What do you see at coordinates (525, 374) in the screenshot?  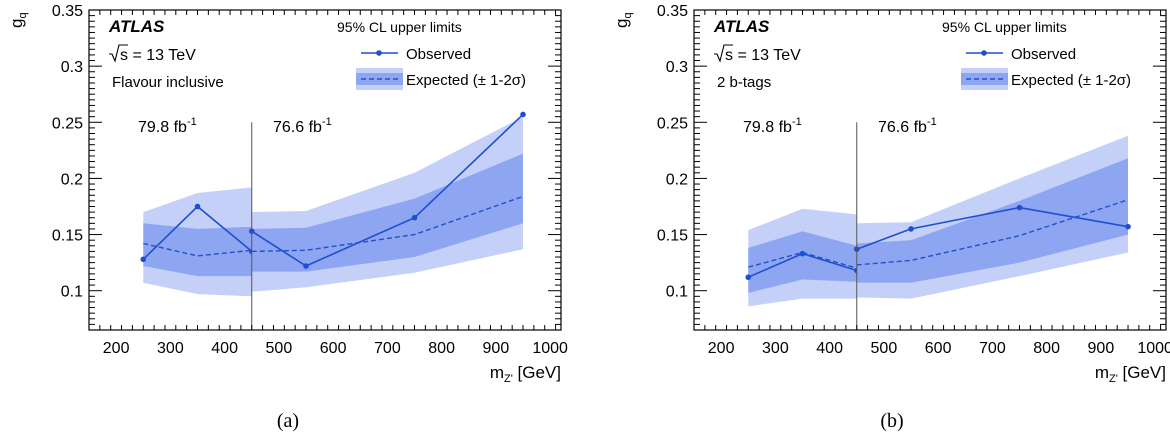 I see `panel-a-x-axis-label: mZ' [GeV]` at bounding box center [525, 374].